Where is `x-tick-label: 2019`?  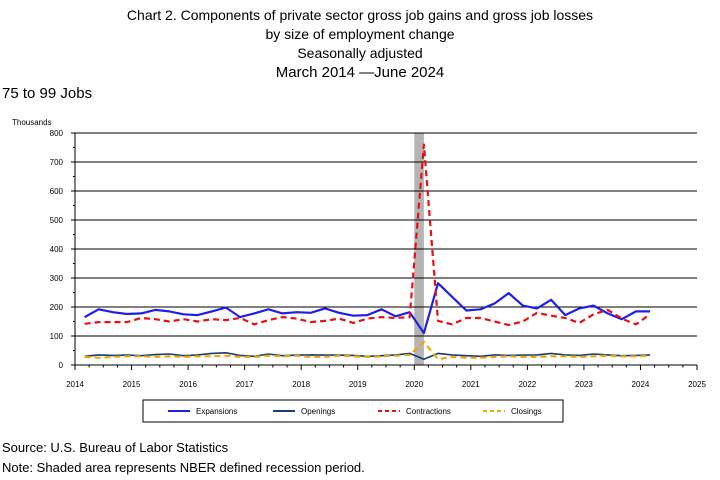 x-tick-label: 2019 is located at coordinates (358, 384).